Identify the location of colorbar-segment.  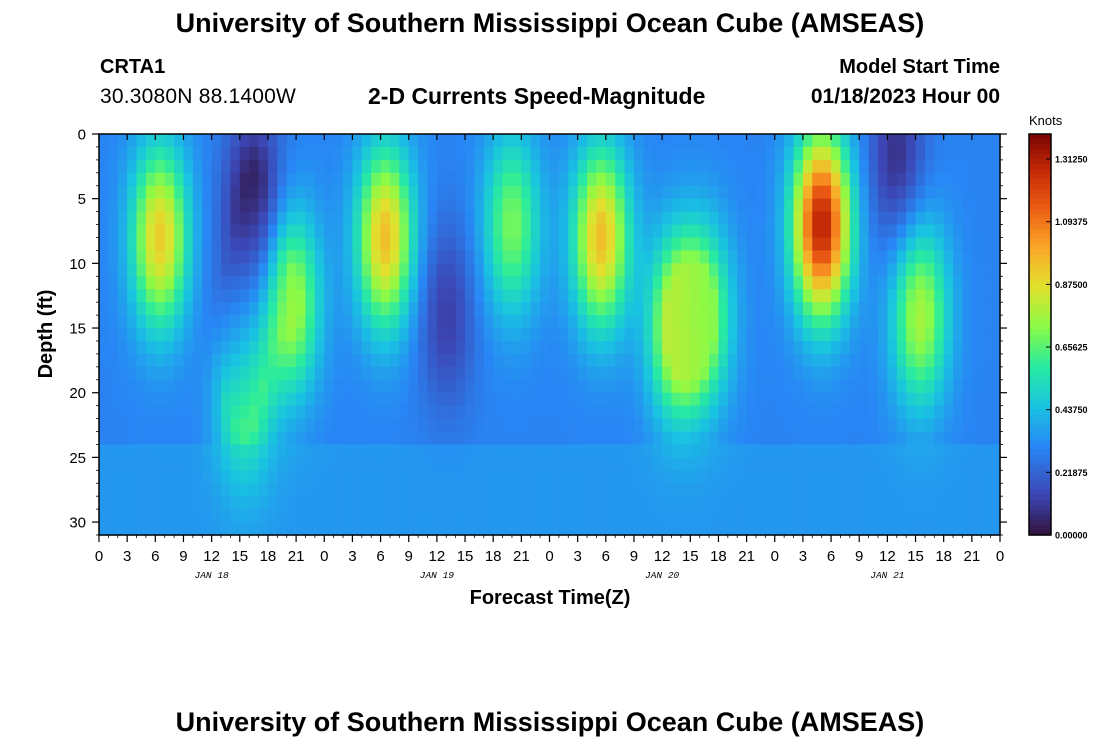
(1040, 407).